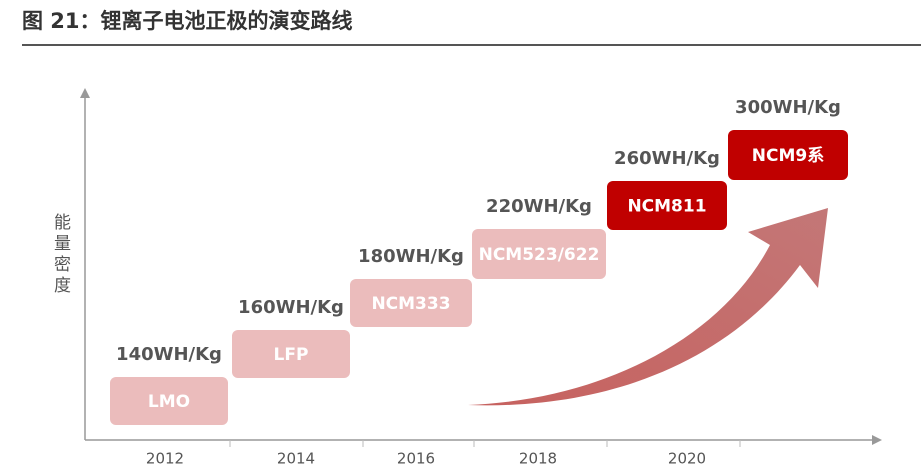 This screenshot has width=921, height=467. Describe the element at coordinates (291, 307) in the screenshot. I see `energy-label: 160WH/Kg` at that location.